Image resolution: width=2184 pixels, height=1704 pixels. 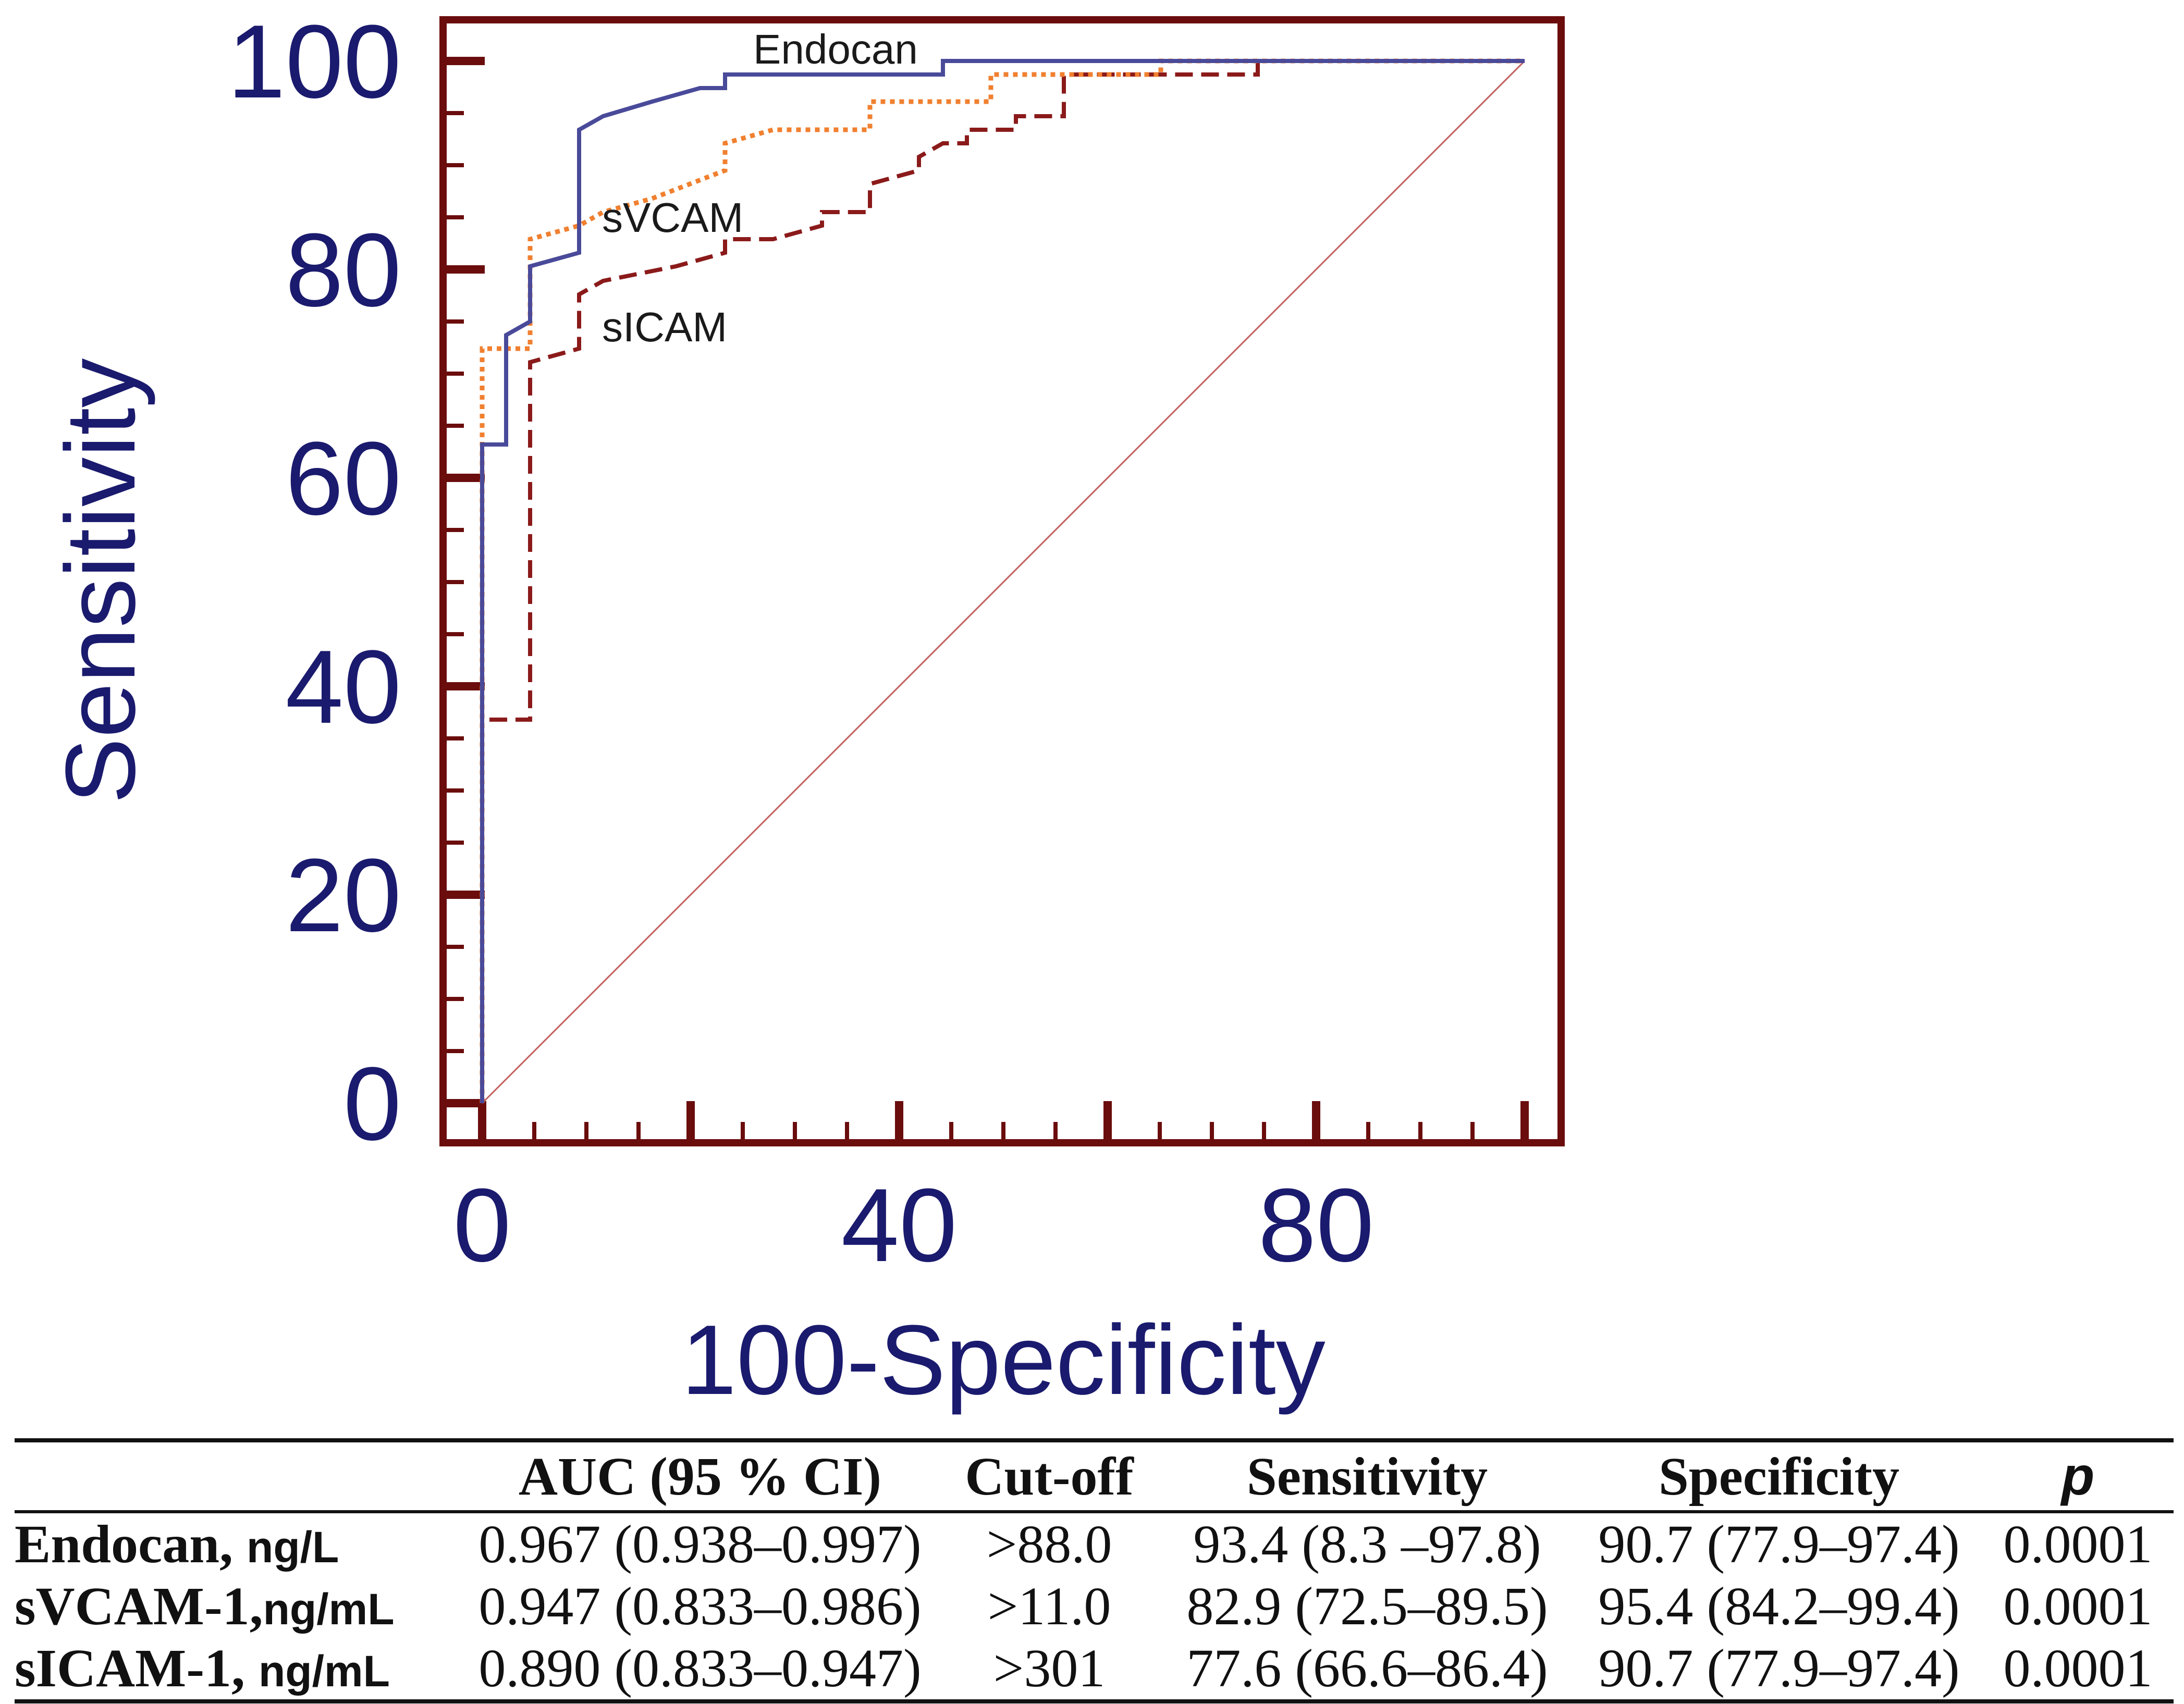 I want to click on x-tick-label: 40, so click(x=899, y=1225).